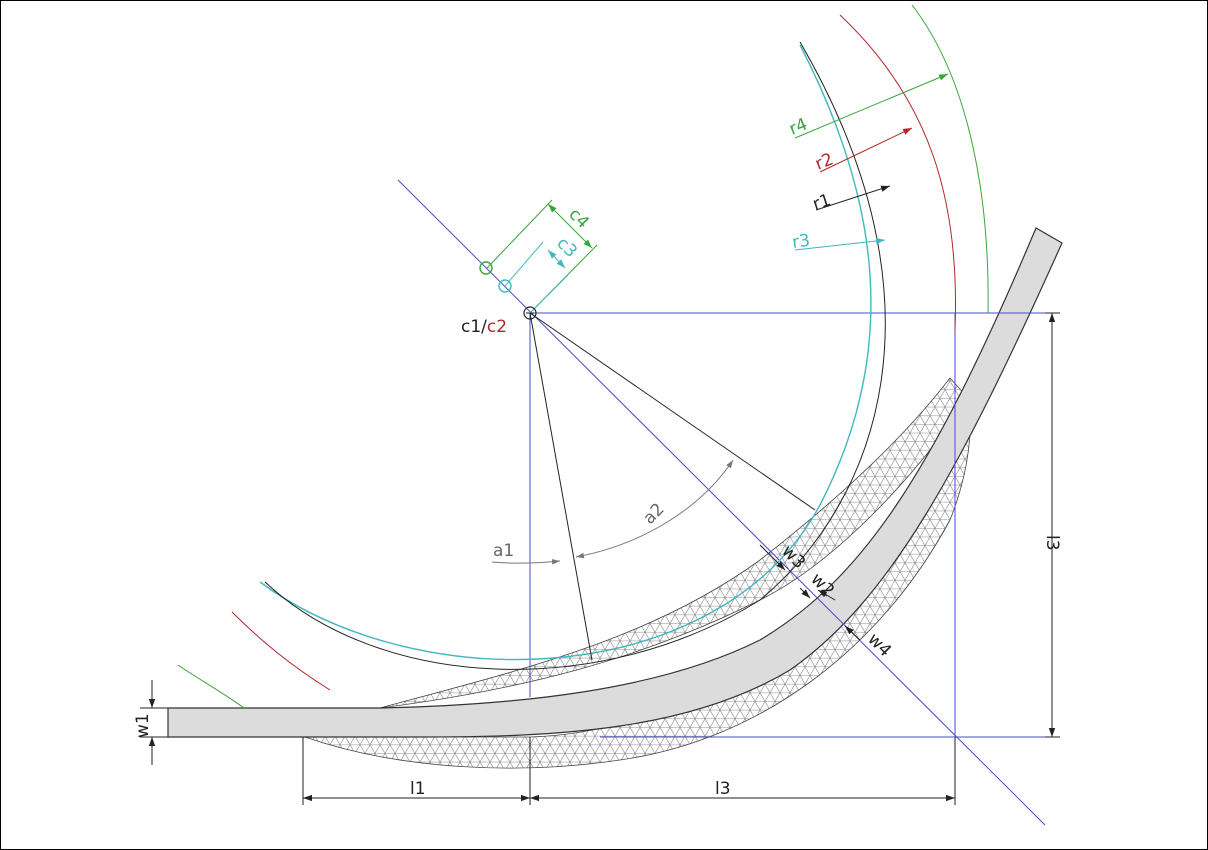 This screenshot has width=1208, height=850. I want to click on label-l1: l1, so click(418, 789).